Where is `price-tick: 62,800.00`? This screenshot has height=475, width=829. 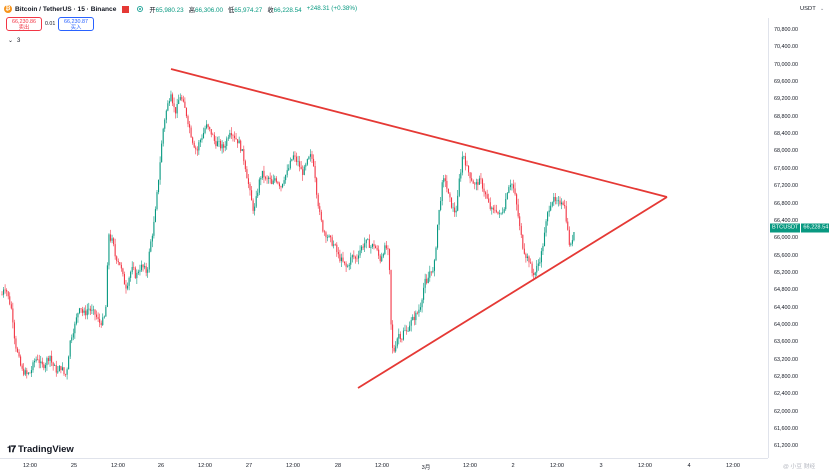
price-tick: 62,800.00 is located at coordinates (786, 377).